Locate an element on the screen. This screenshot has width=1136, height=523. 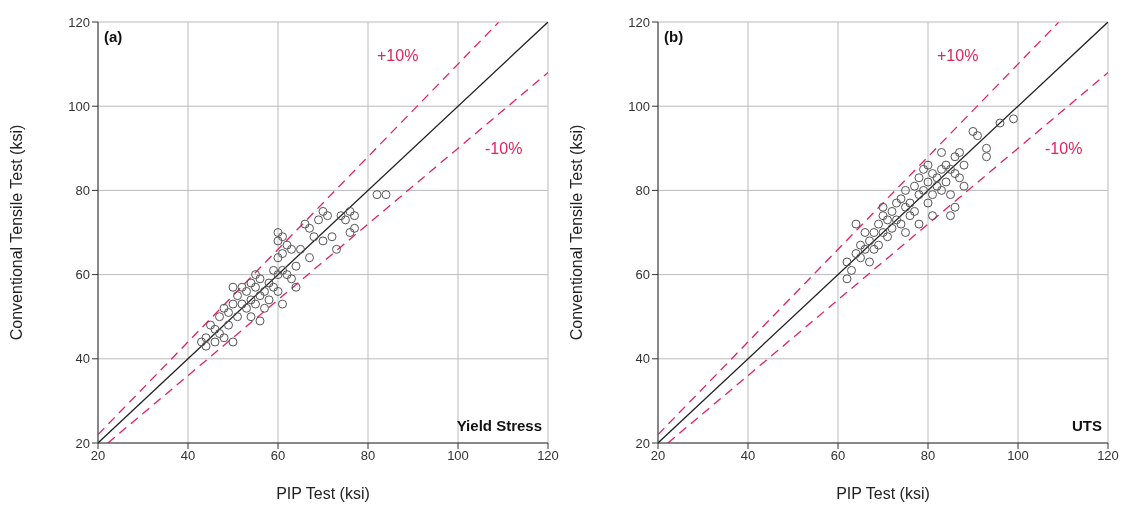
annotation: UTS is located at coordinates (1087, 425).